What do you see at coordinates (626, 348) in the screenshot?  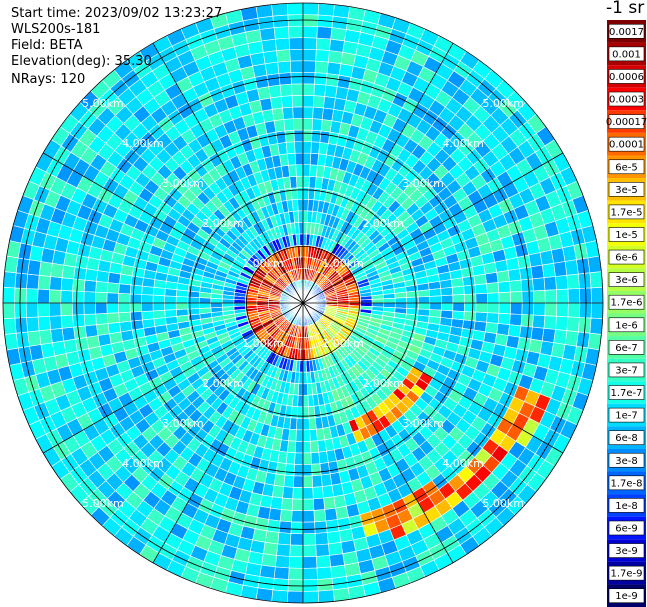 I see `colorbar-label: 6e-7` at bounding box center [626, 348].